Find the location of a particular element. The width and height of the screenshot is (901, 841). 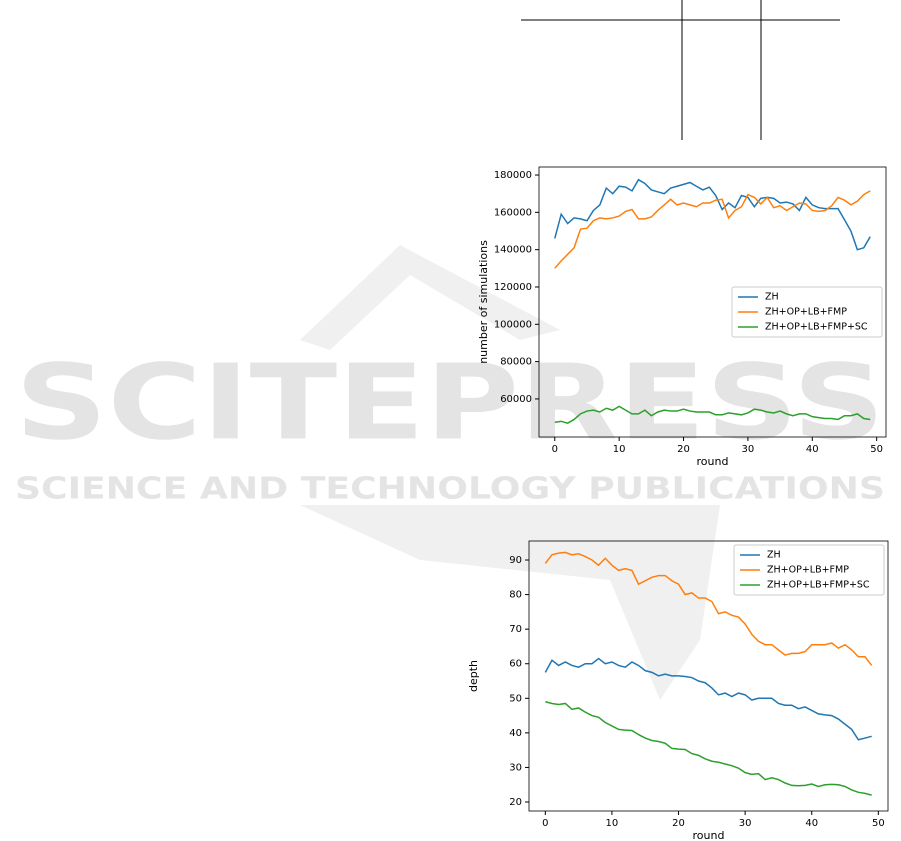

y-tick-label: 120000 is located at coordinates (513, 287).